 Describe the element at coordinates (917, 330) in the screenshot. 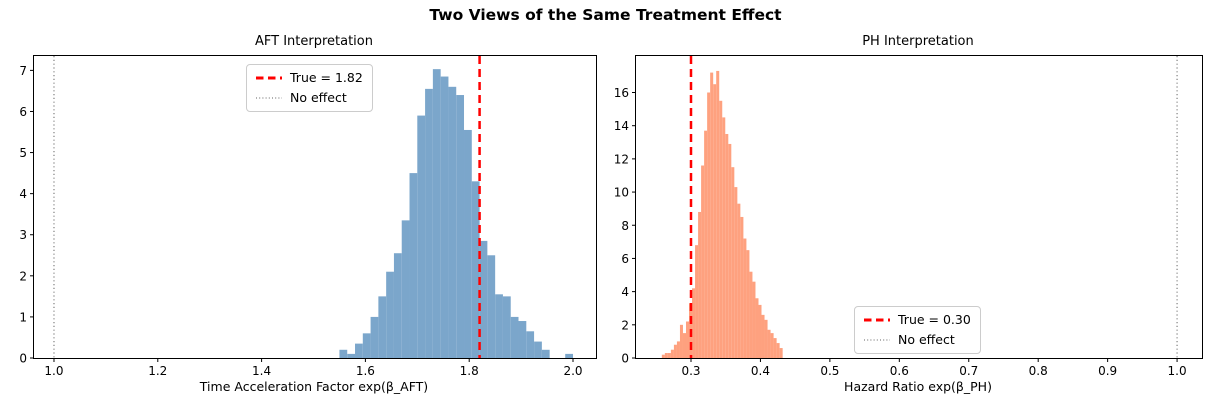

I see `ph-legend-box: True = 0.30 No effect` at that location.